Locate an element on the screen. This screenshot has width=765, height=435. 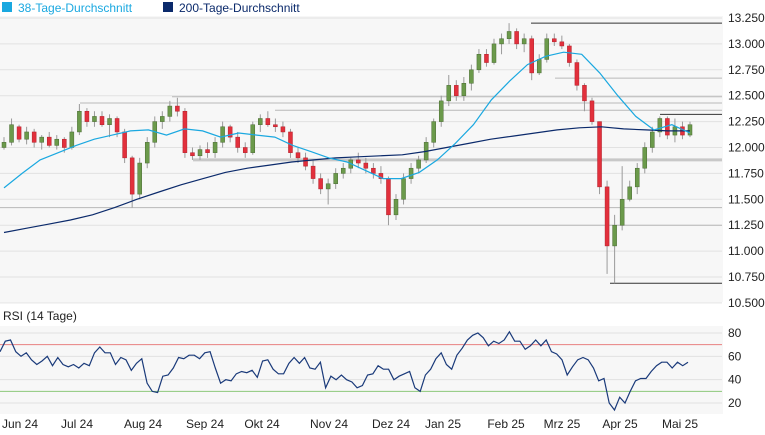
legend-label-ma38: 38-Tage-Durchschnitt is located at coordinates (75, 8).